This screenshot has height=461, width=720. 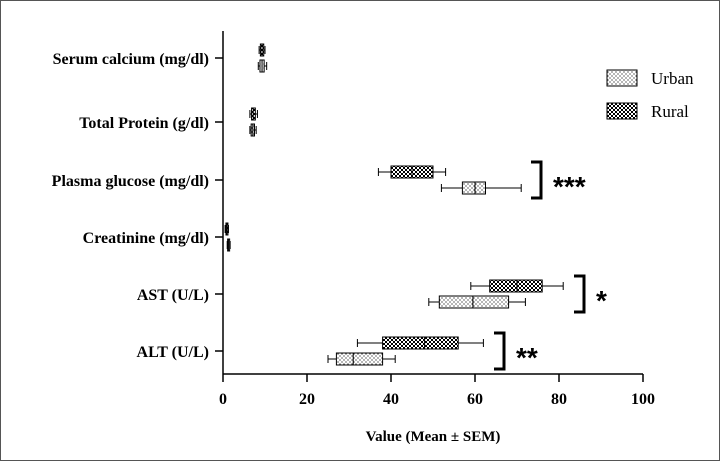 What do you see at coordinates (647, 111) in the screenshot?
I see `legend-item-rural: Rural` at bounding box center [647, 111].